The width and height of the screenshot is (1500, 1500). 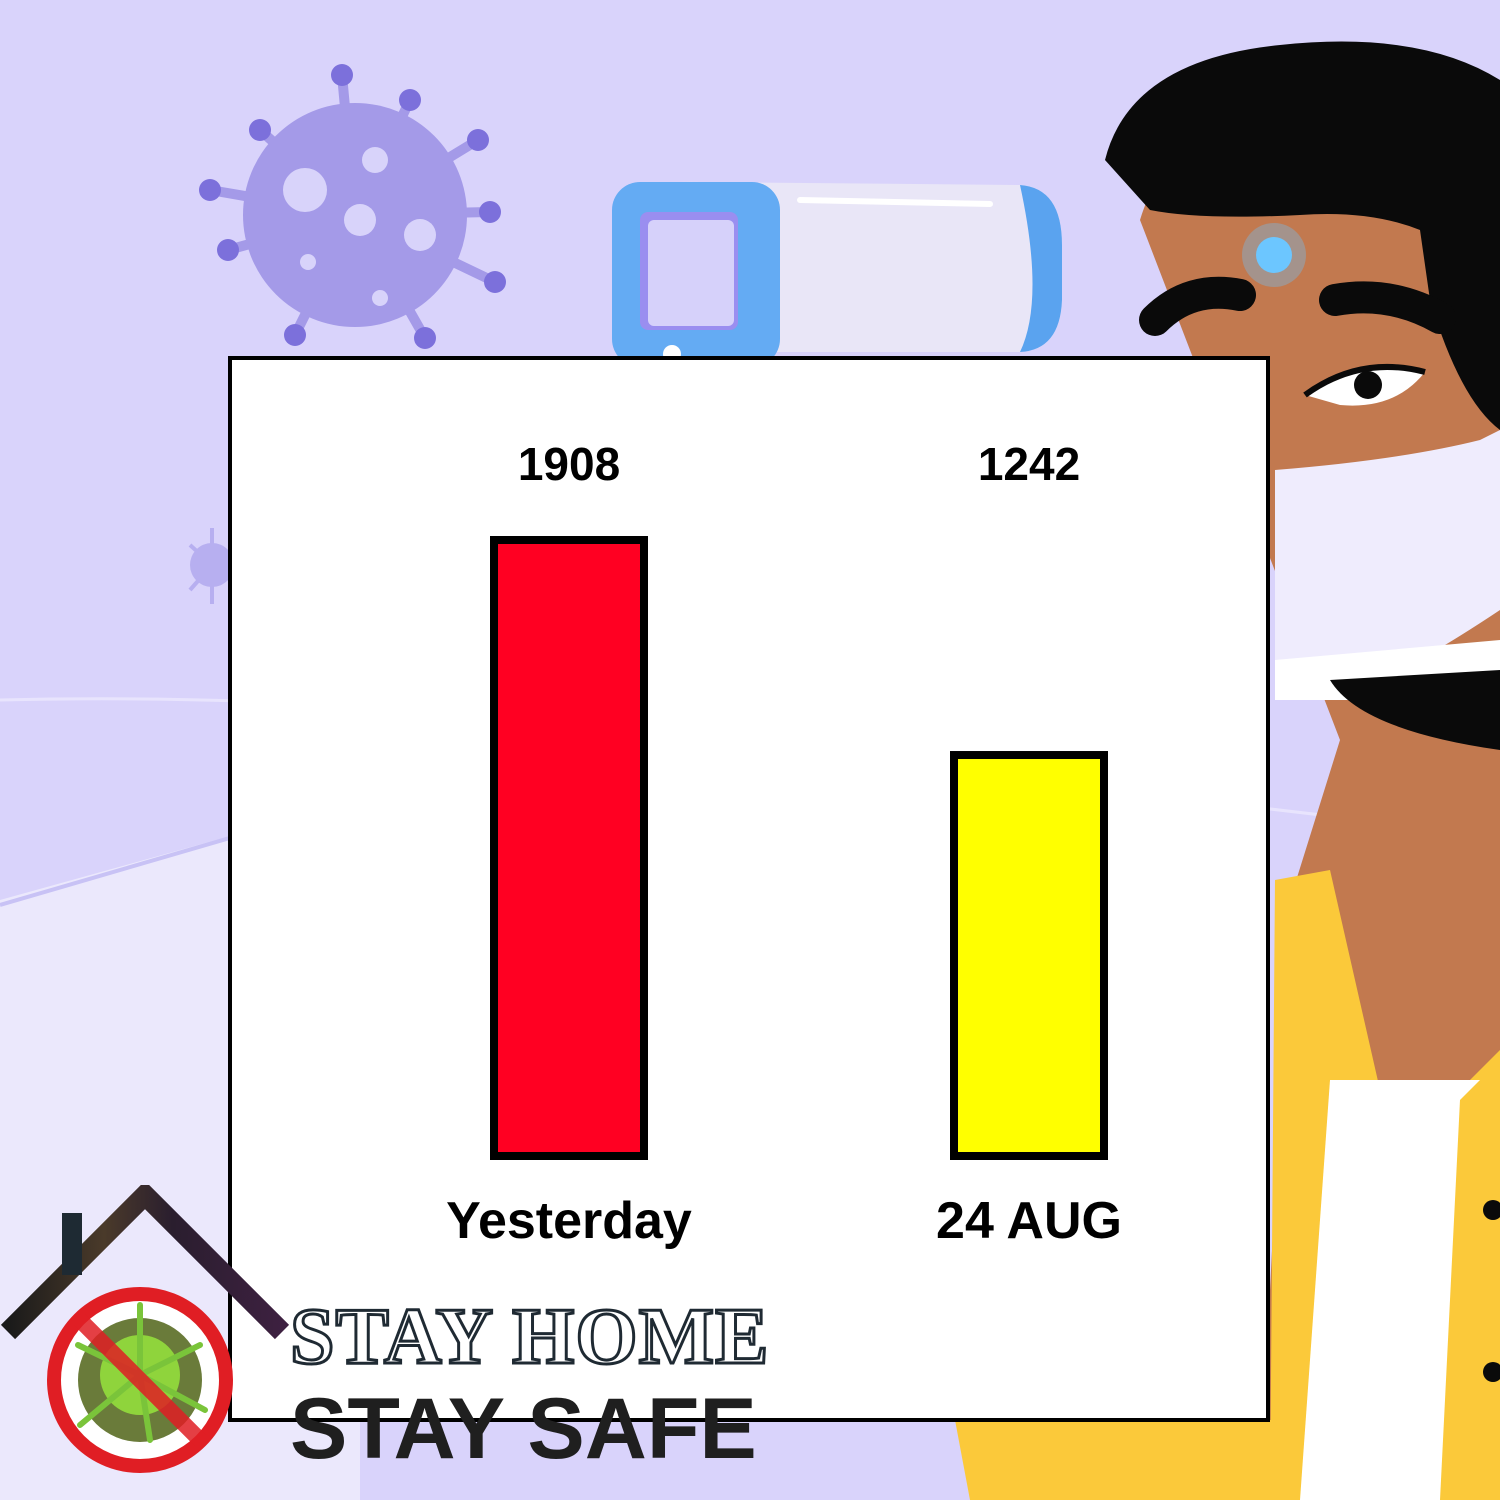 I want to click on no-virus-icon, so click(x=140, y=1380).